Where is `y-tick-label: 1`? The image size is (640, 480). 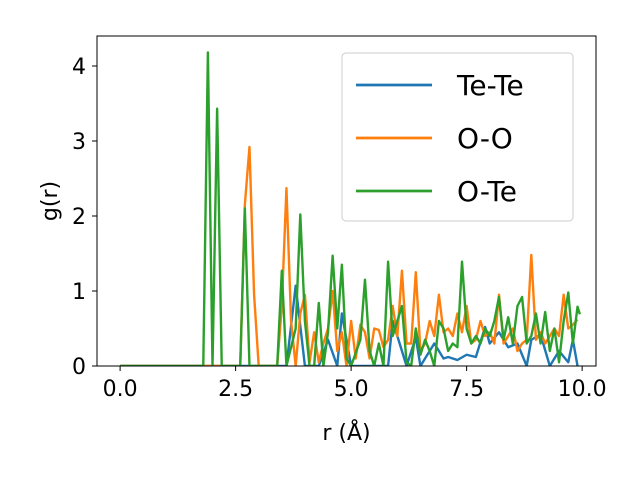 y-tick-label: 1 is located at coordinates (79, 292).